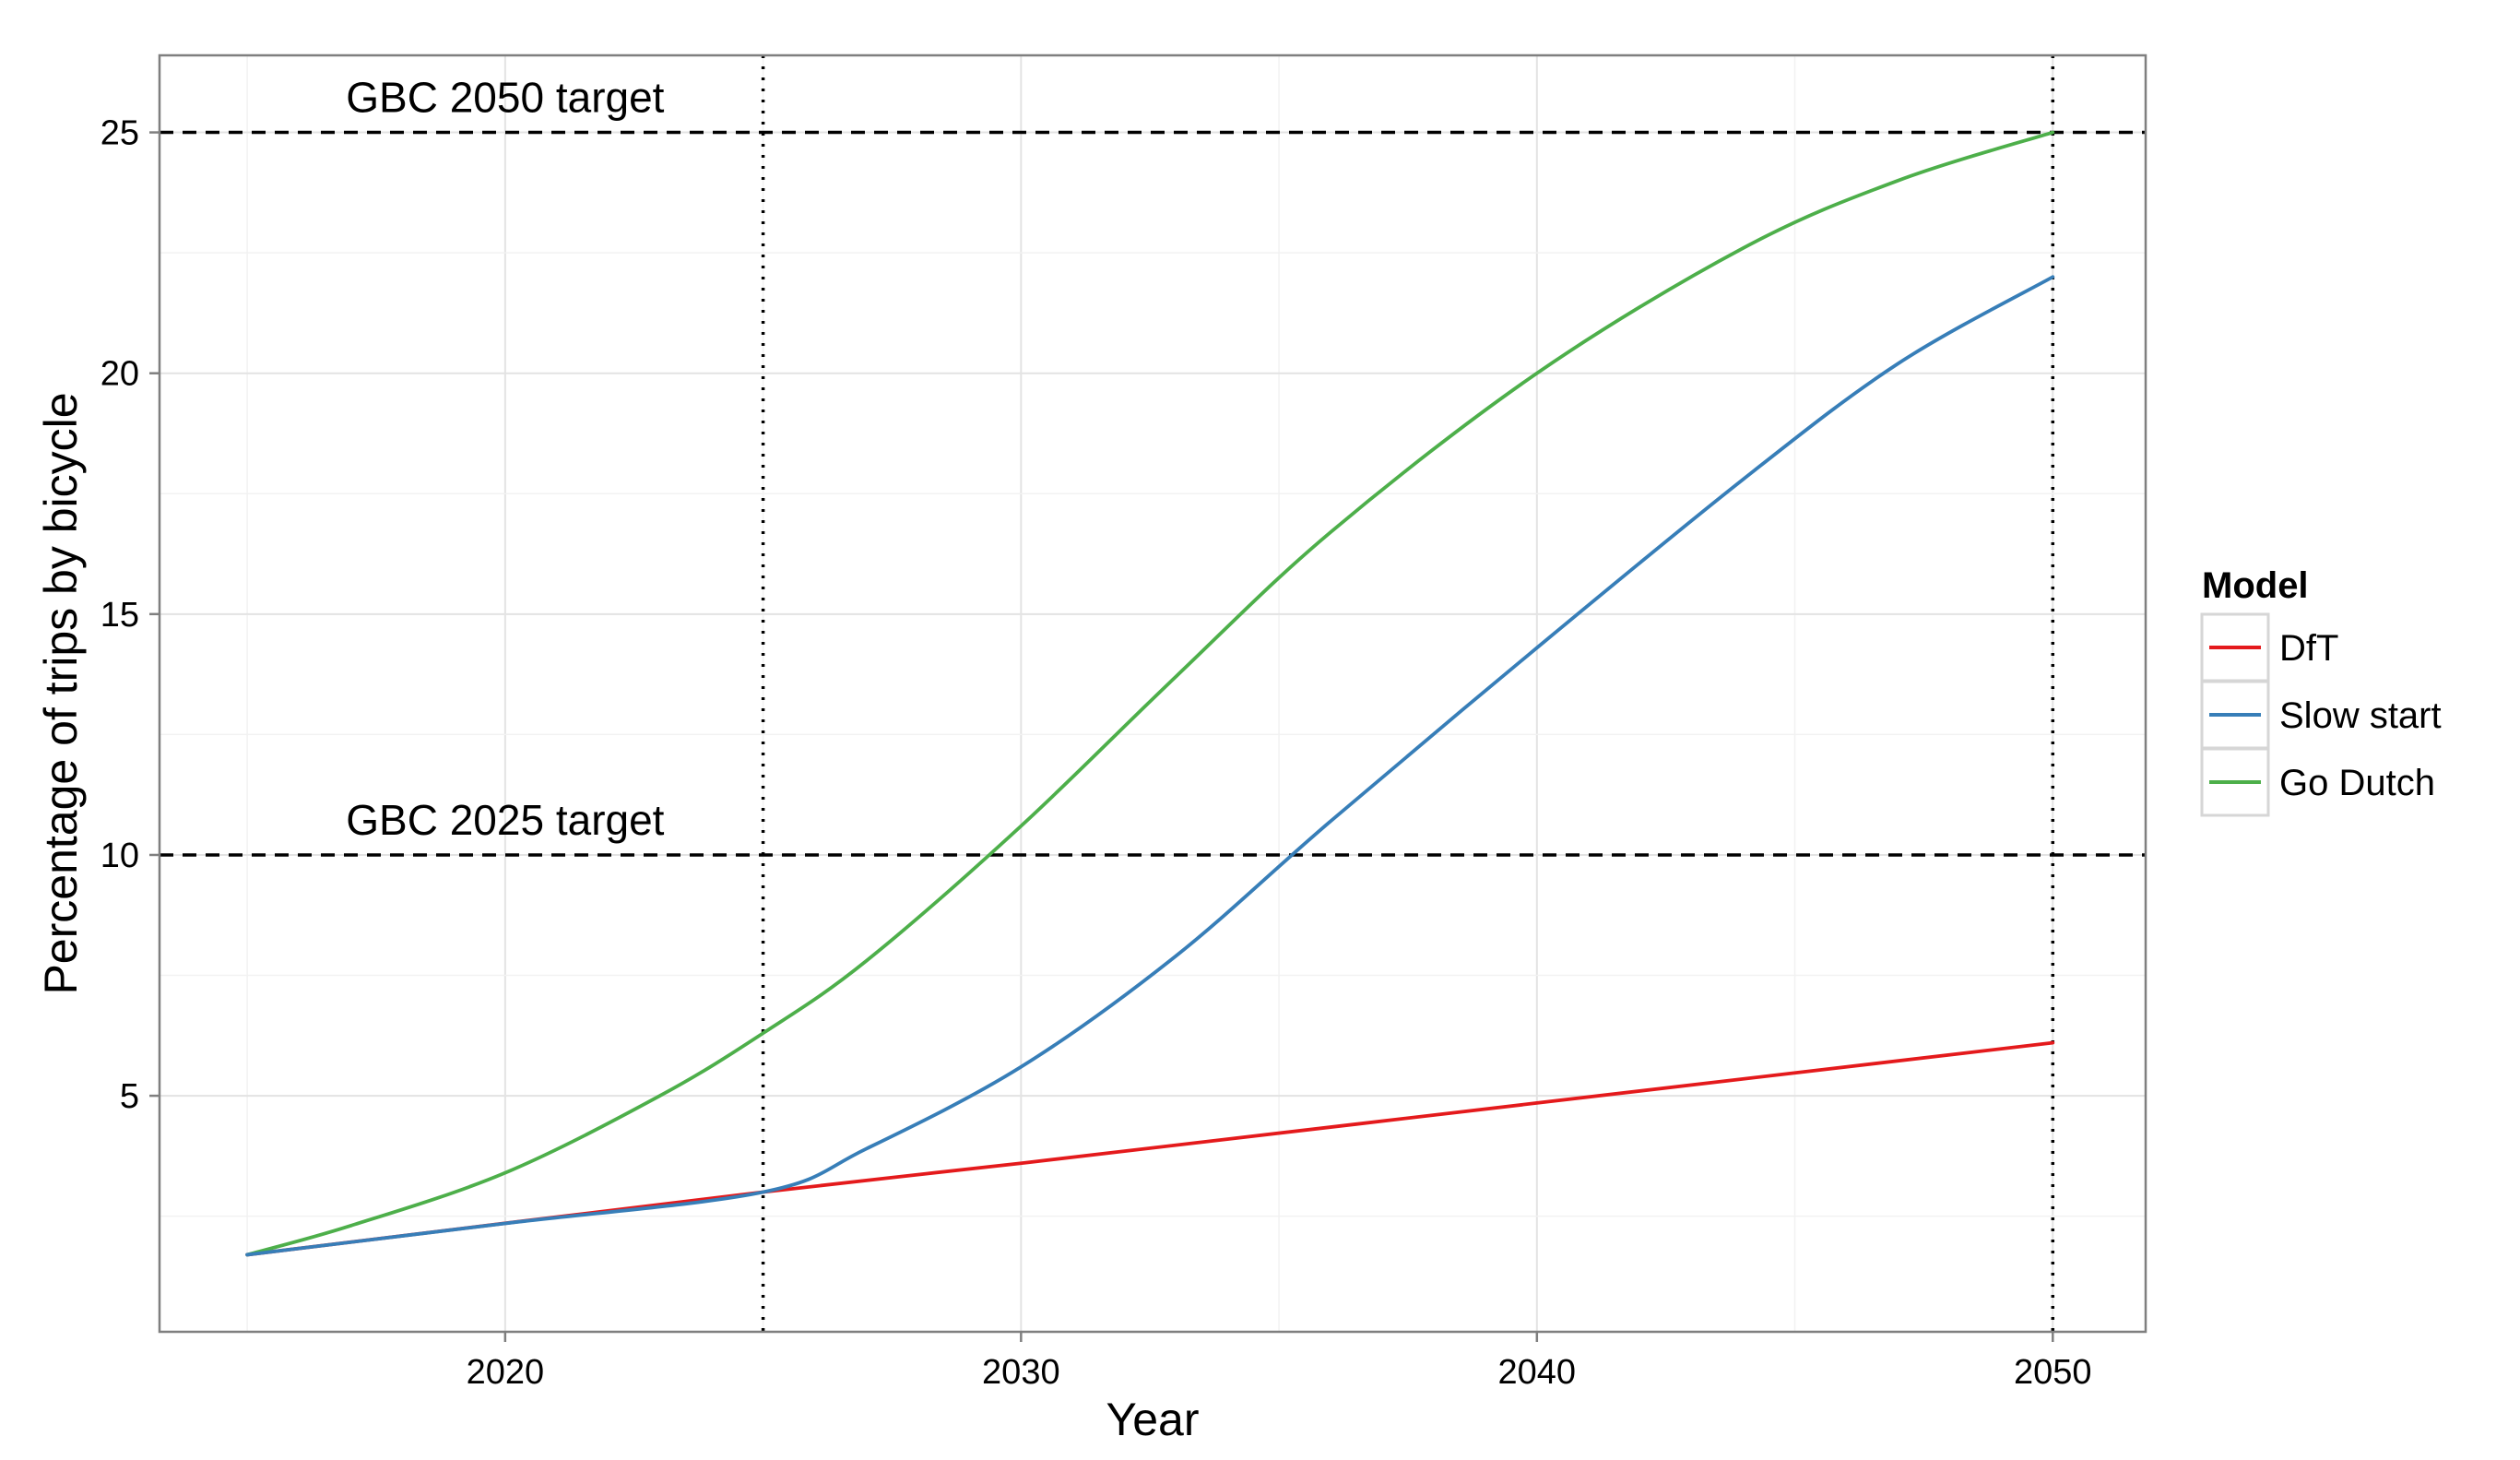  Describe the element at coordinates (61, 693) in the screenshot. I see `y-axis-title: Percentage of trips by bicycle` at that location.